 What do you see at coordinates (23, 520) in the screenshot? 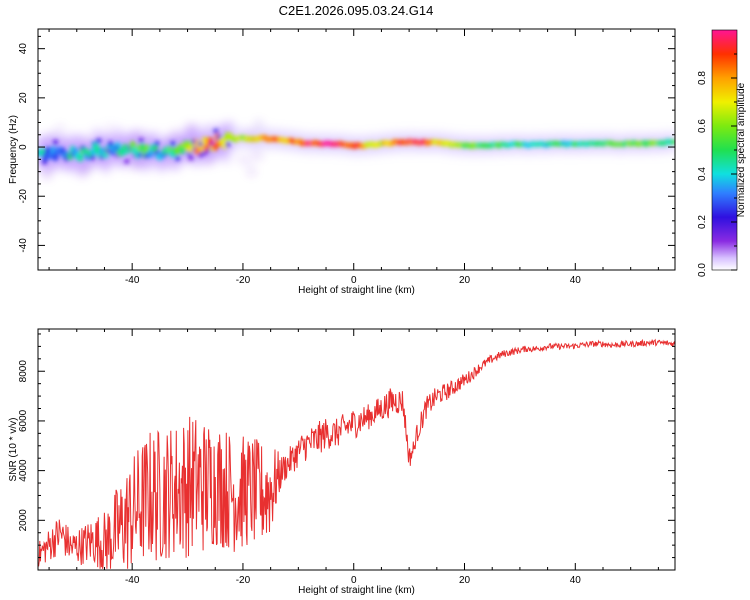
I see `snr-ytick-label: 2000` at bounding box center [23, 520].